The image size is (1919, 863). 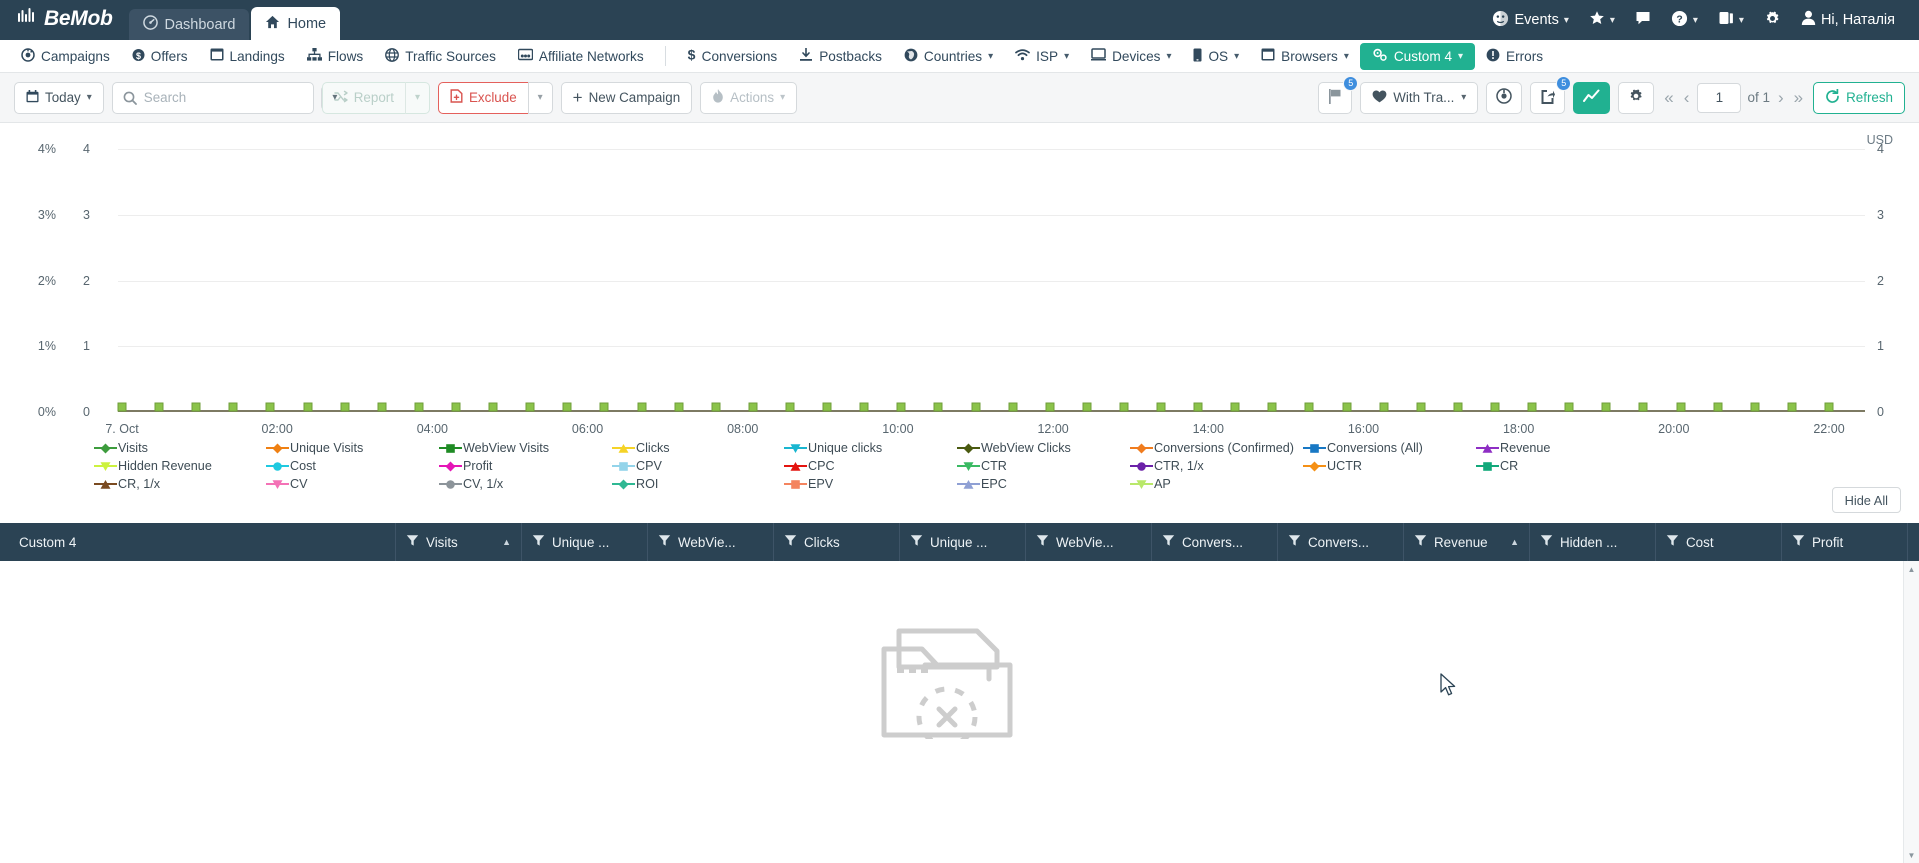 What do you see at coordinates (1212, 448) in the screenshot?
I see `legend-item: Conversions (Confirmed)` at bounding box center [1212, 448].